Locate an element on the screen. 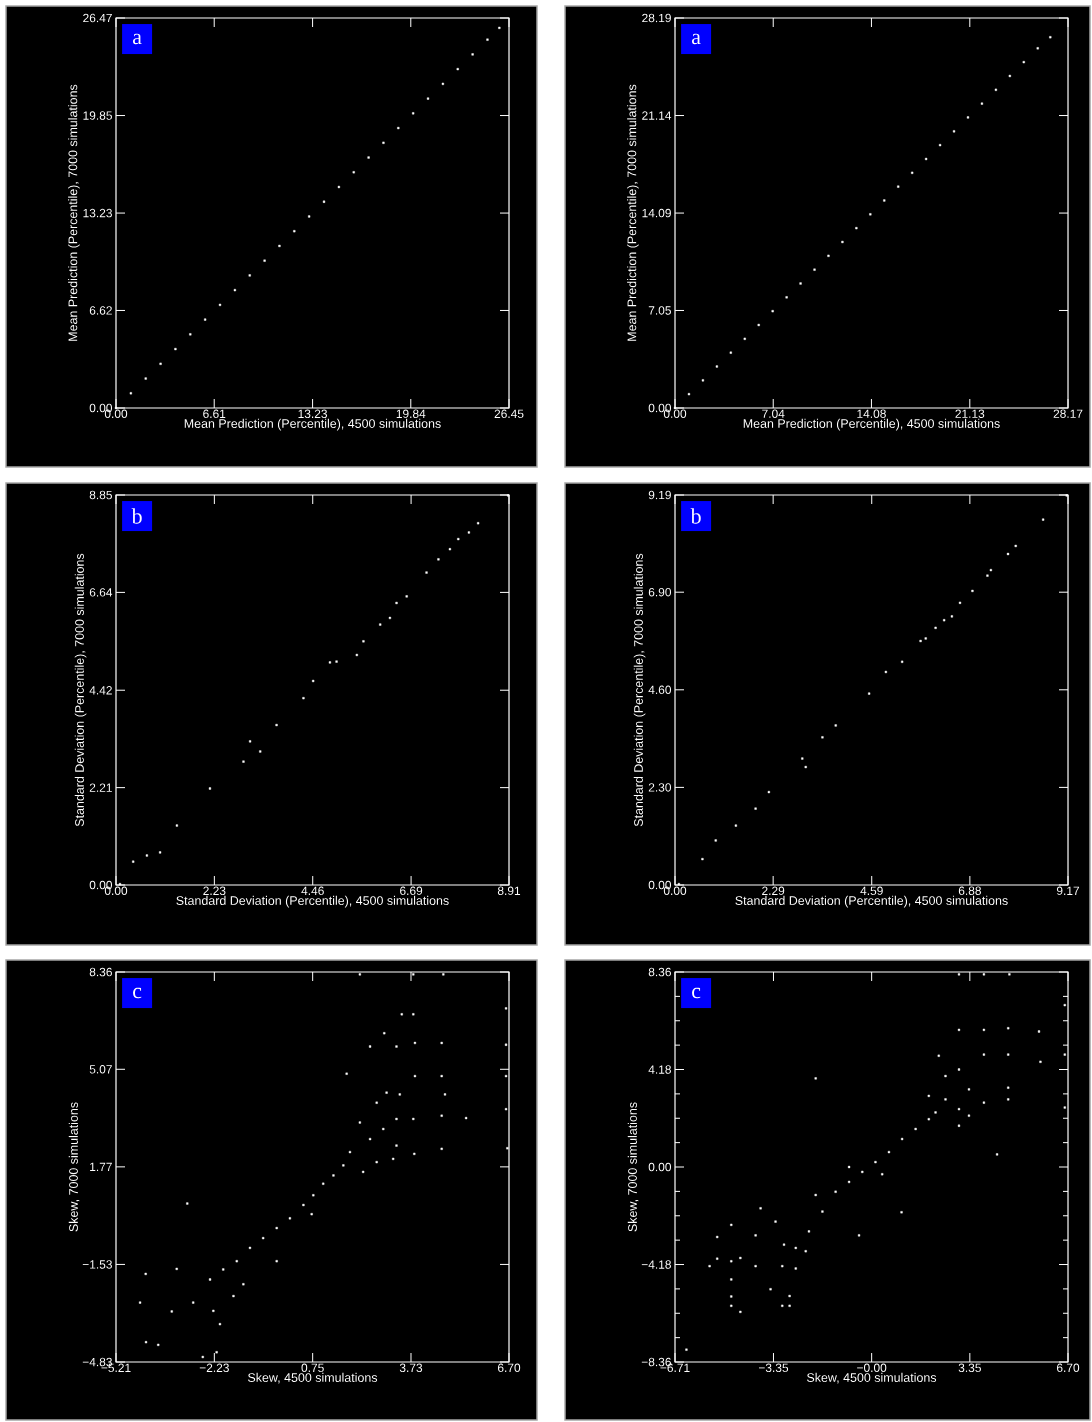 This screenshot has height=1422, width=1092. y-tick-label: 2.21 is located at coordinates (100, 787).